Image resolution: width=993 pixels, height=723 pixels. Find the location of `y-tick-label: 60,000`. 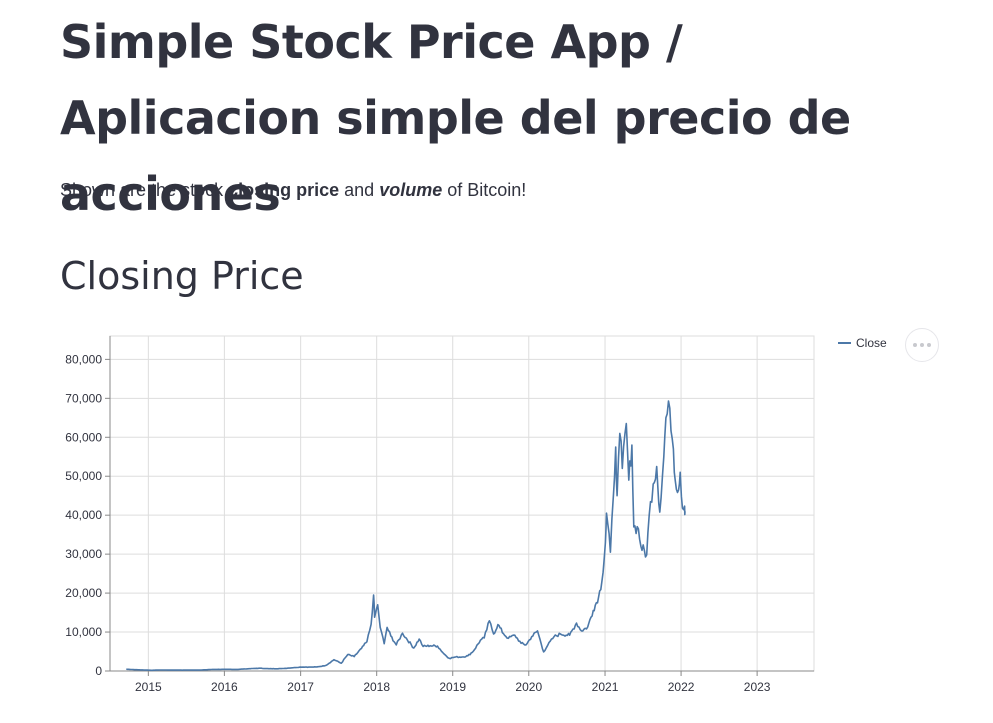

y-tick-label: 60,000 is located at coordinates (83, 437).